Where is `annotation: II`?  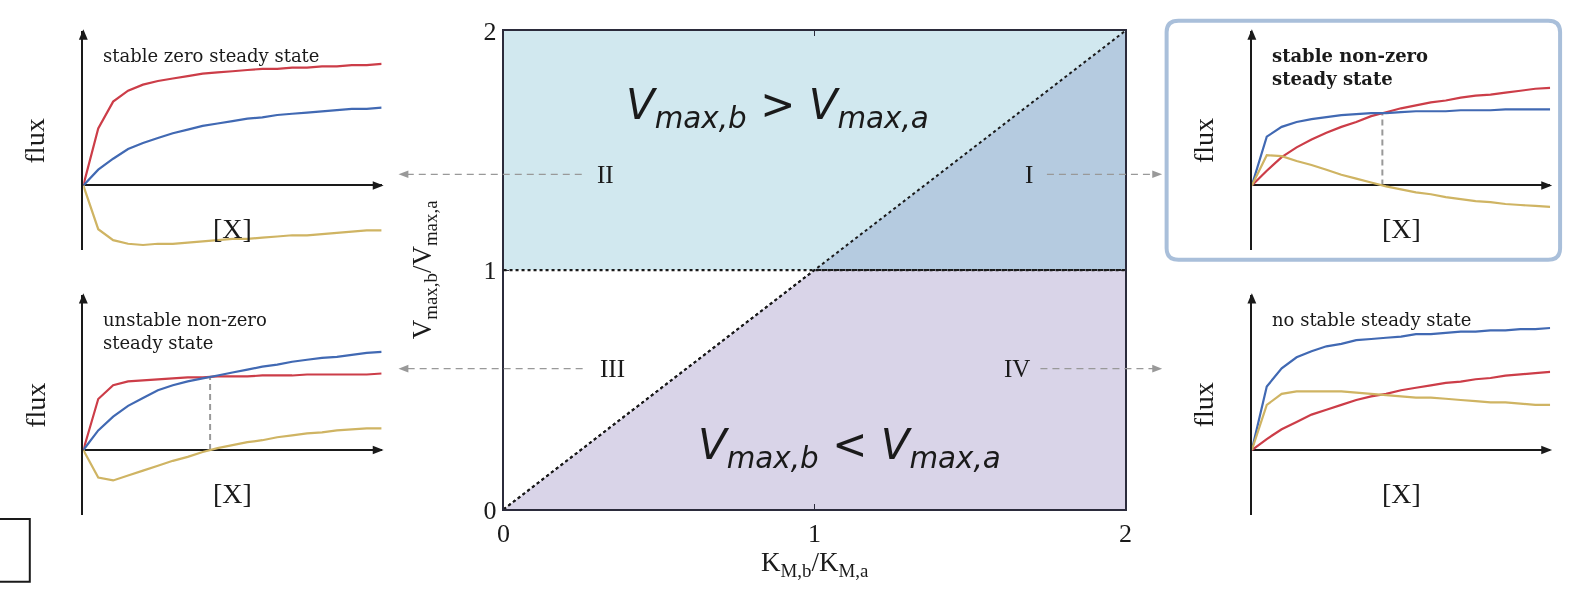 annotation: II is located at coordinates (605, 174).